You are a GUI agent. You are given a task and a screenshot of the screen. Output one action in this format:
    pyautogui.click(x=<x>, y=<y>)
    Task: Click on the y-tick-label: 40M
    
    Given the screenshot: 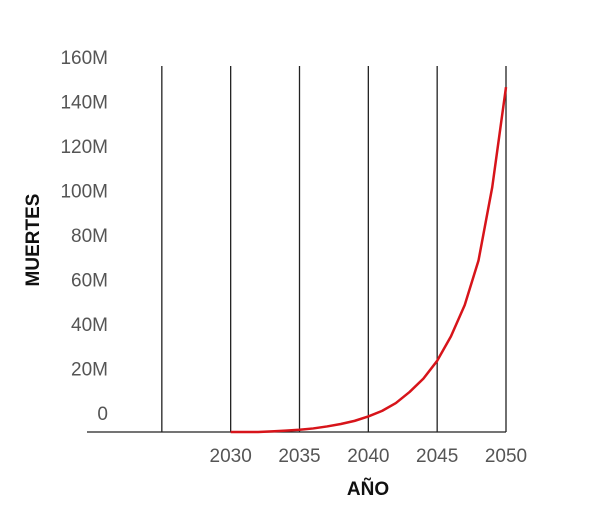 What is the action you would take?
    pyautogui.click(x=89, y=325)
    